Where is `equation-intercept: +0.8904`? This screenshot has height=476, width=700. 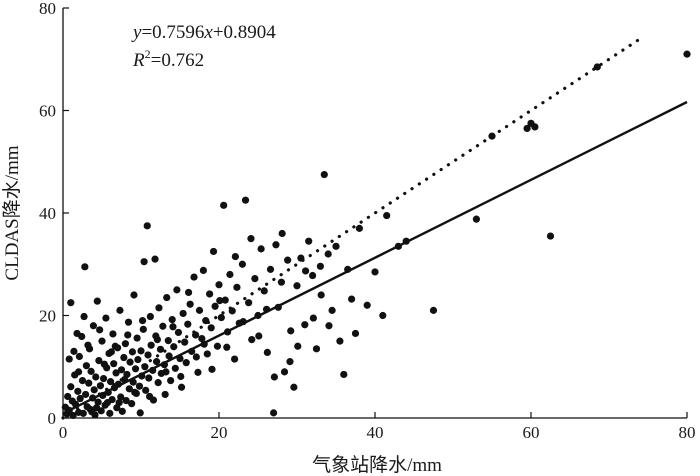 equation-intercept: +0.8904 is located at coordinates (244, 32).